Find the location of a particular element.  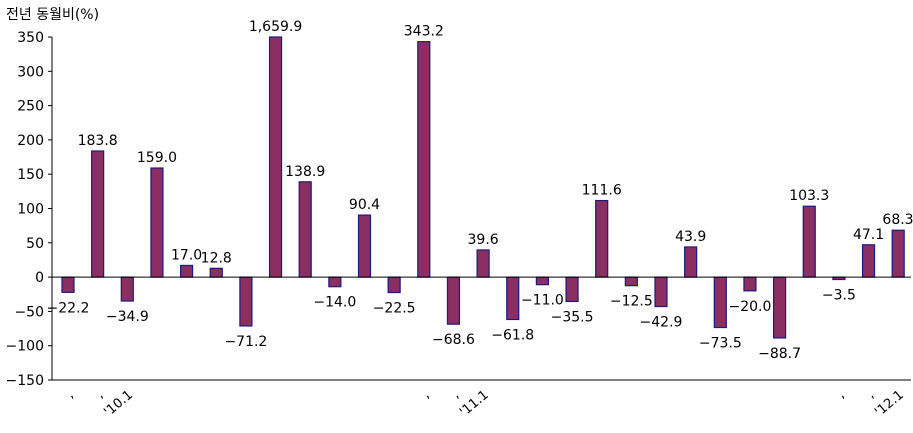

y-axis-title: 전년 동월비(%) is located at coordinates (53, 15).